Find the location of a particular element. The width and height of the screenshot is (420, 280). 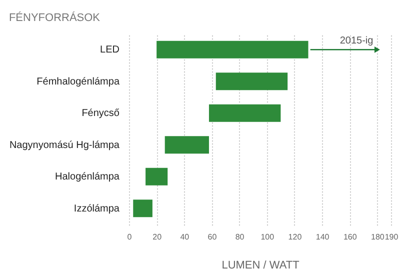

x-tick-label: 20 is located at coordinates (157, 237).